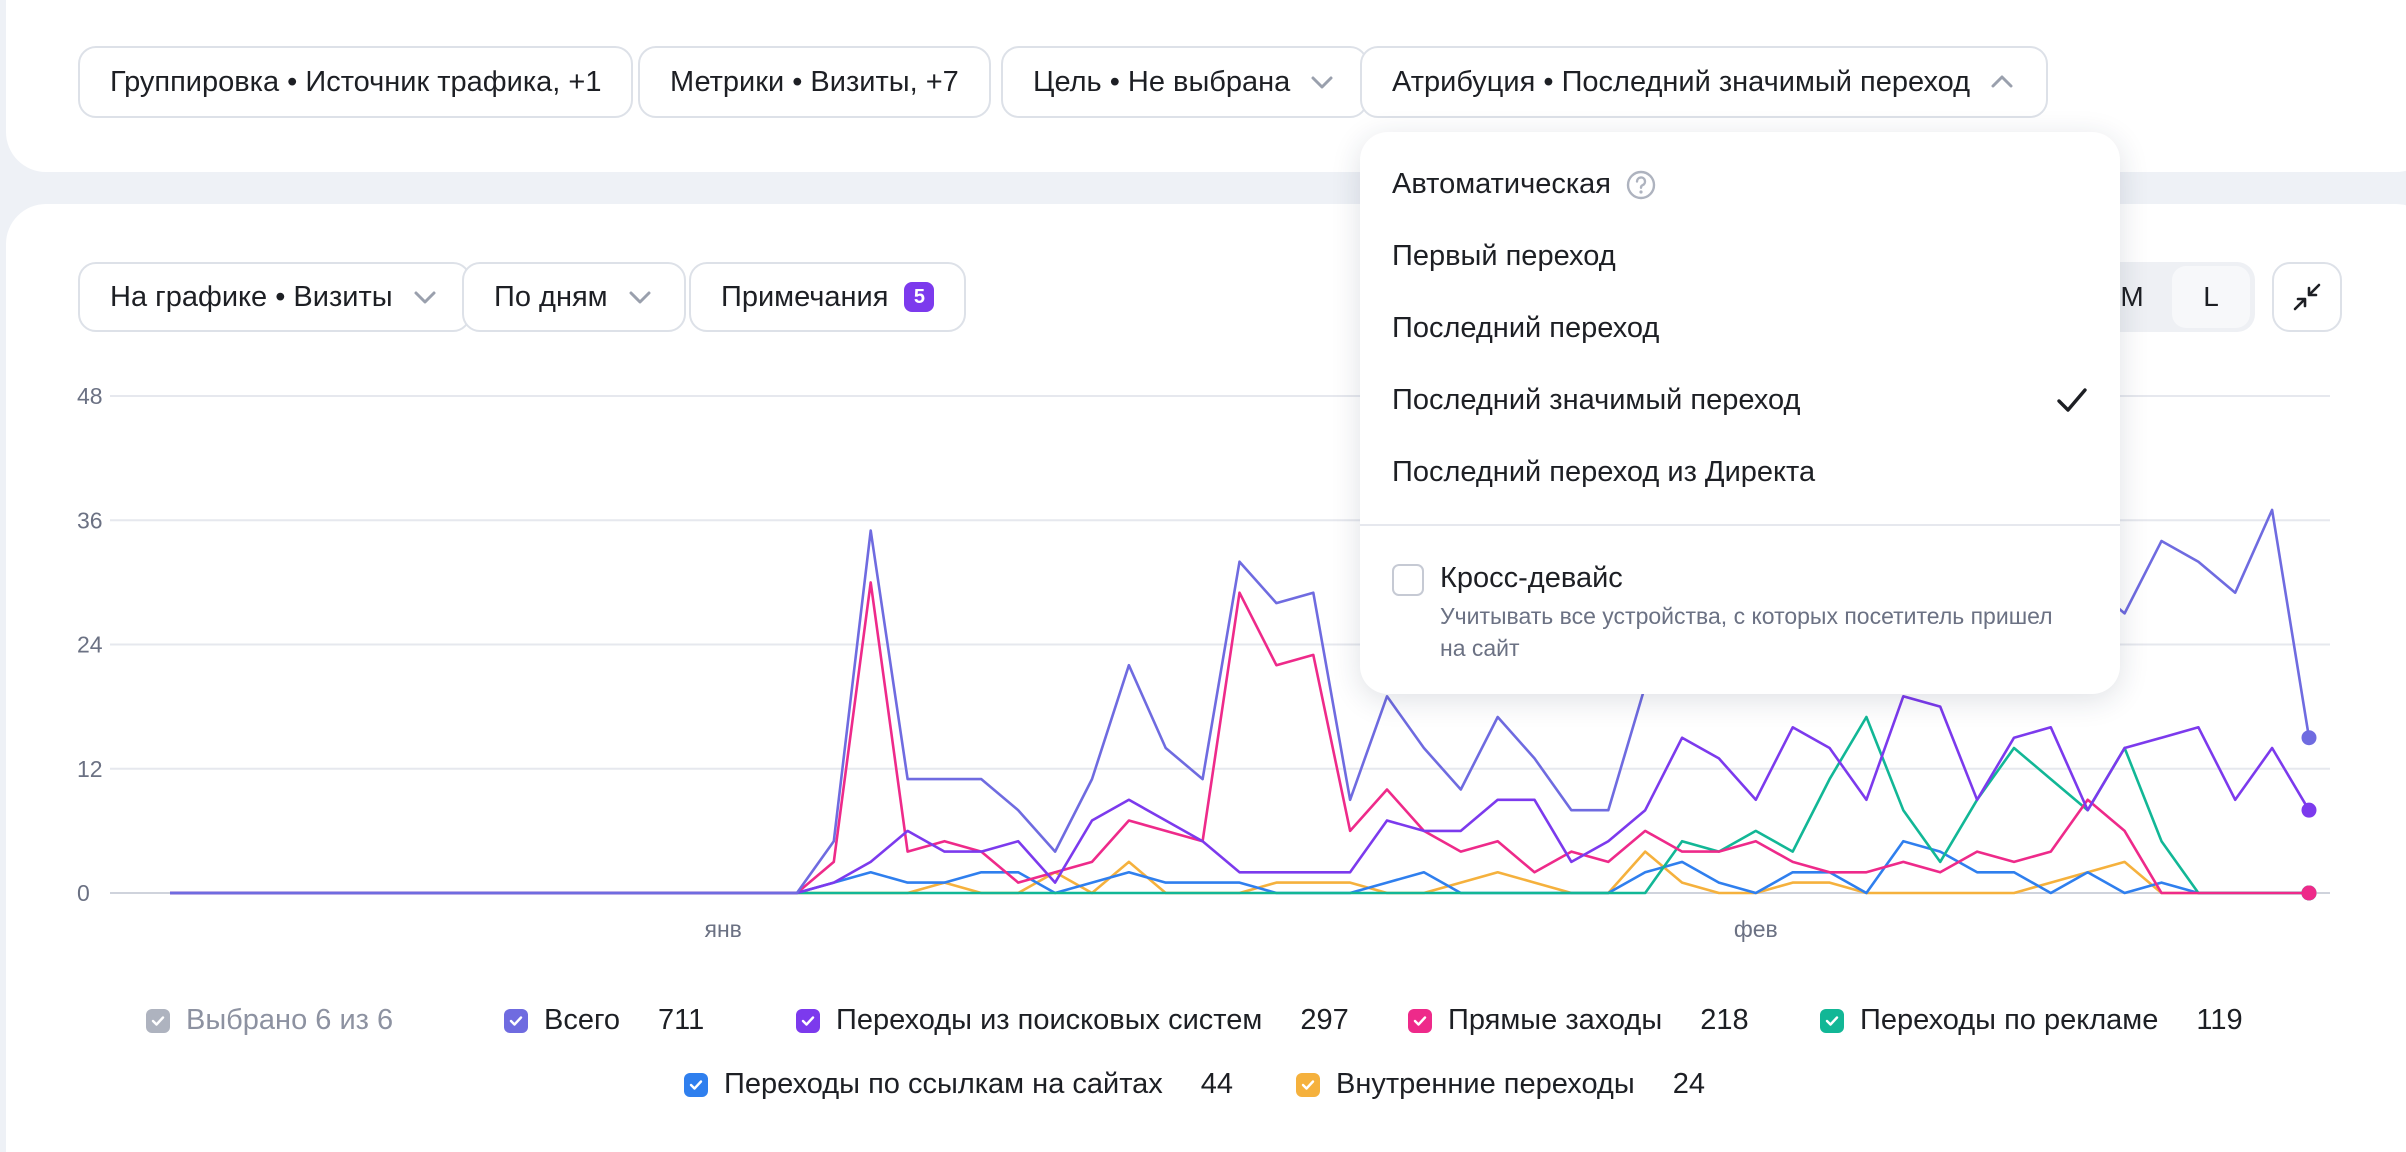 The image size is (2406, 1152). I want to click on attribution-option-label: Автоматическая, so click(1502, 184).